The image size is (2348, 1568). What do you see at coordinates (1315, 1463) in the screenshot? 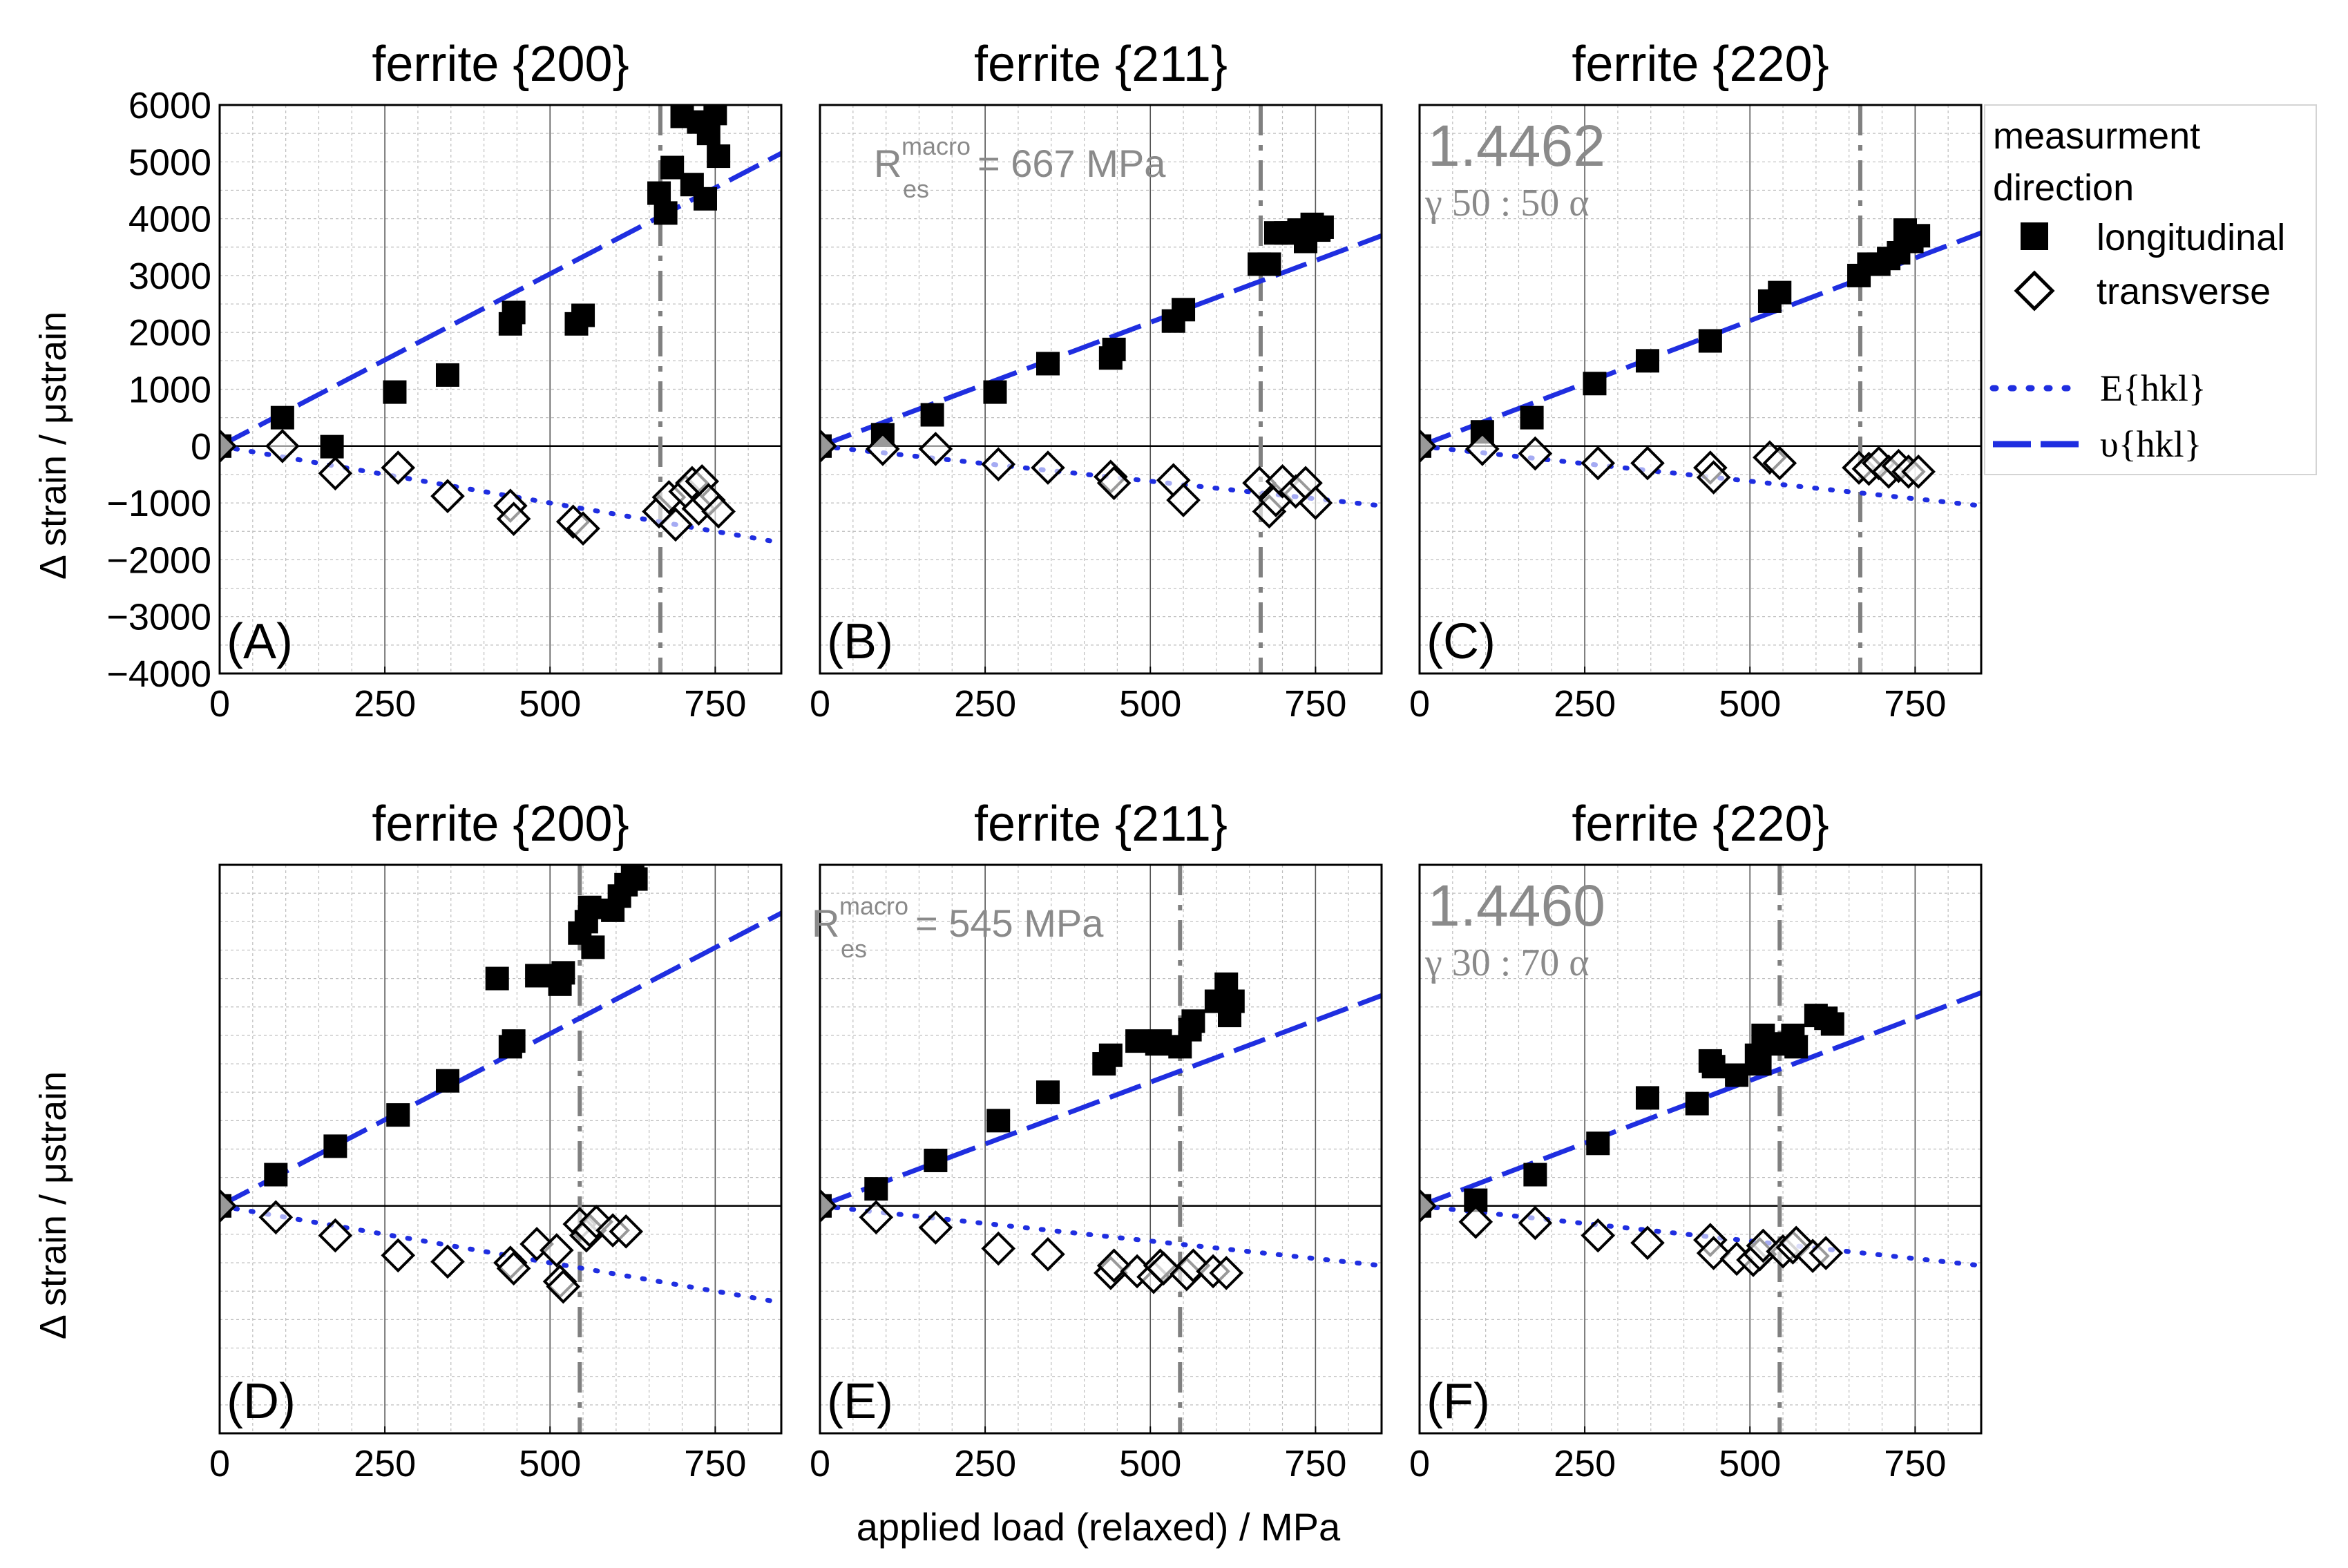
I see `x-tick-label: 750` at bounding box center [1315, 1463].